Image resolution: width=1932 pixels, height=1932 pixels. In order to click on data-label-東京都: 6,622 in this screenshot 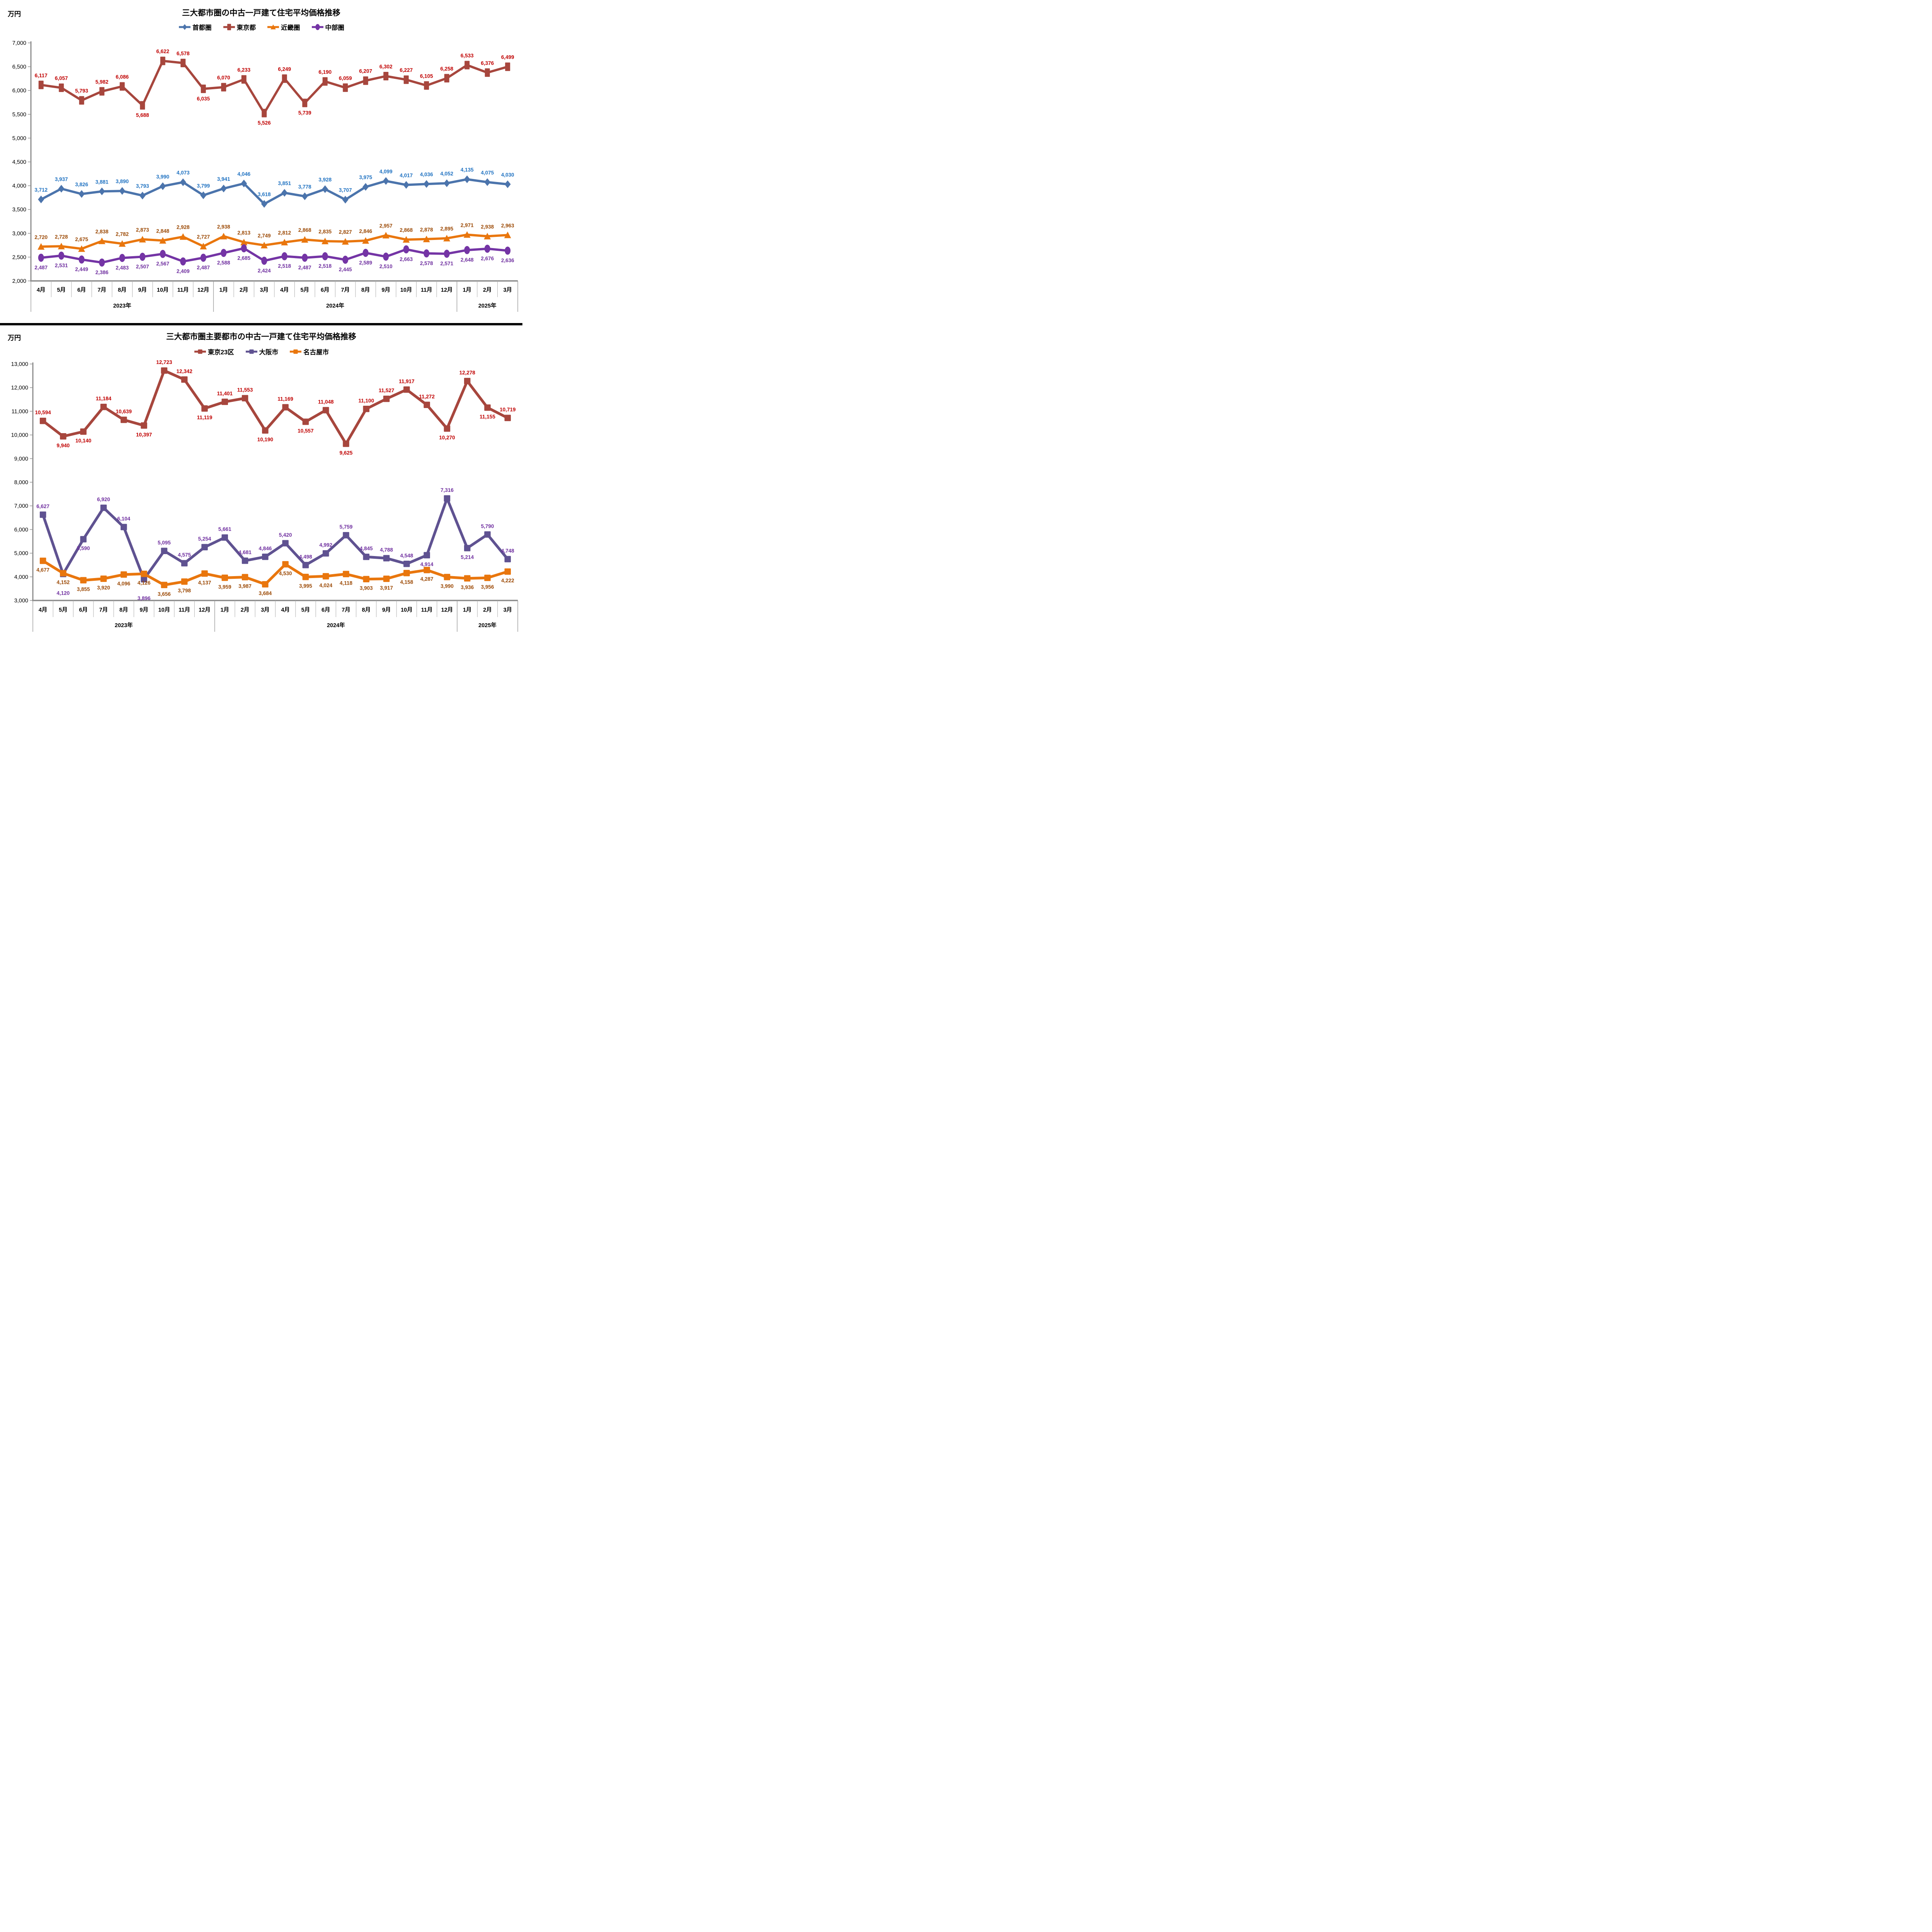, I will do `click(162, 51)`.